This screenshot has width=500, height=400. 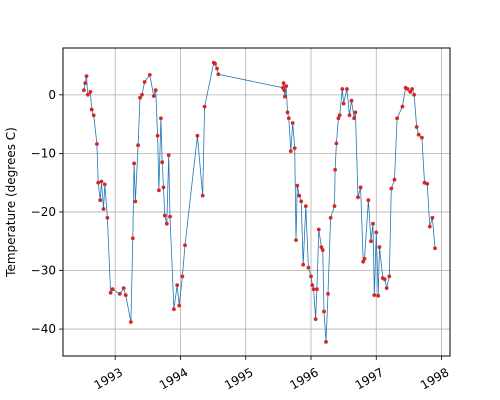 What do you see at coordinates (303, 378) in the screenshot?
I see `x-tick-label: 1996` at bounding box center [303, 378].